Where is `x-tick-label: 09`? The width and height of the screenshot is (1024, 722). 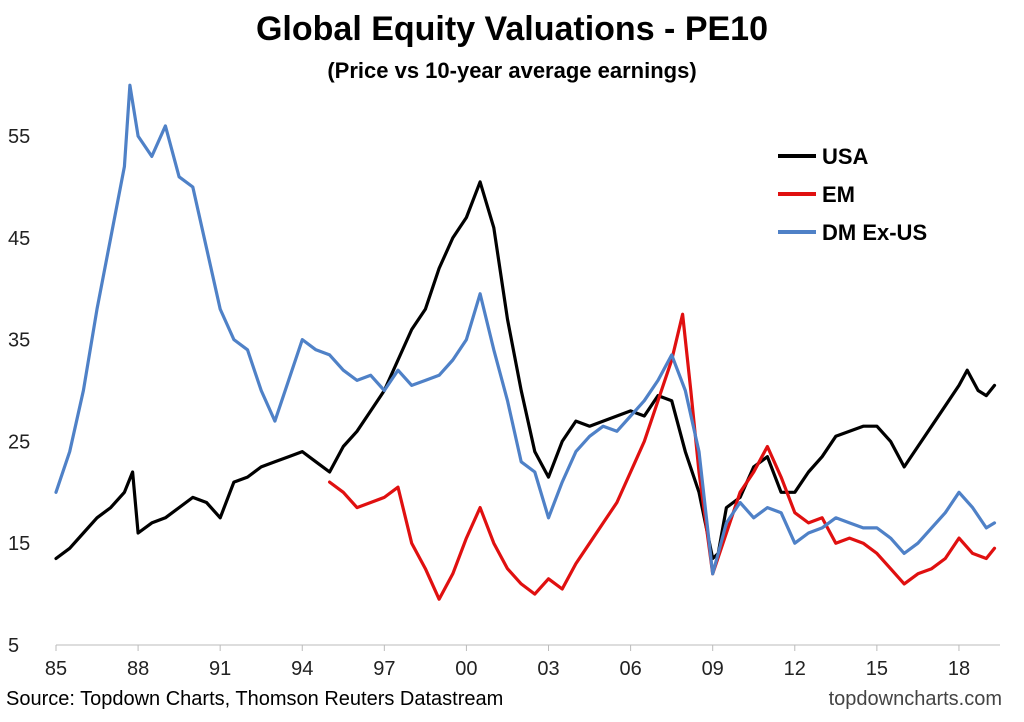 x-tick-label: 09 is located at coordinates (713, 669).